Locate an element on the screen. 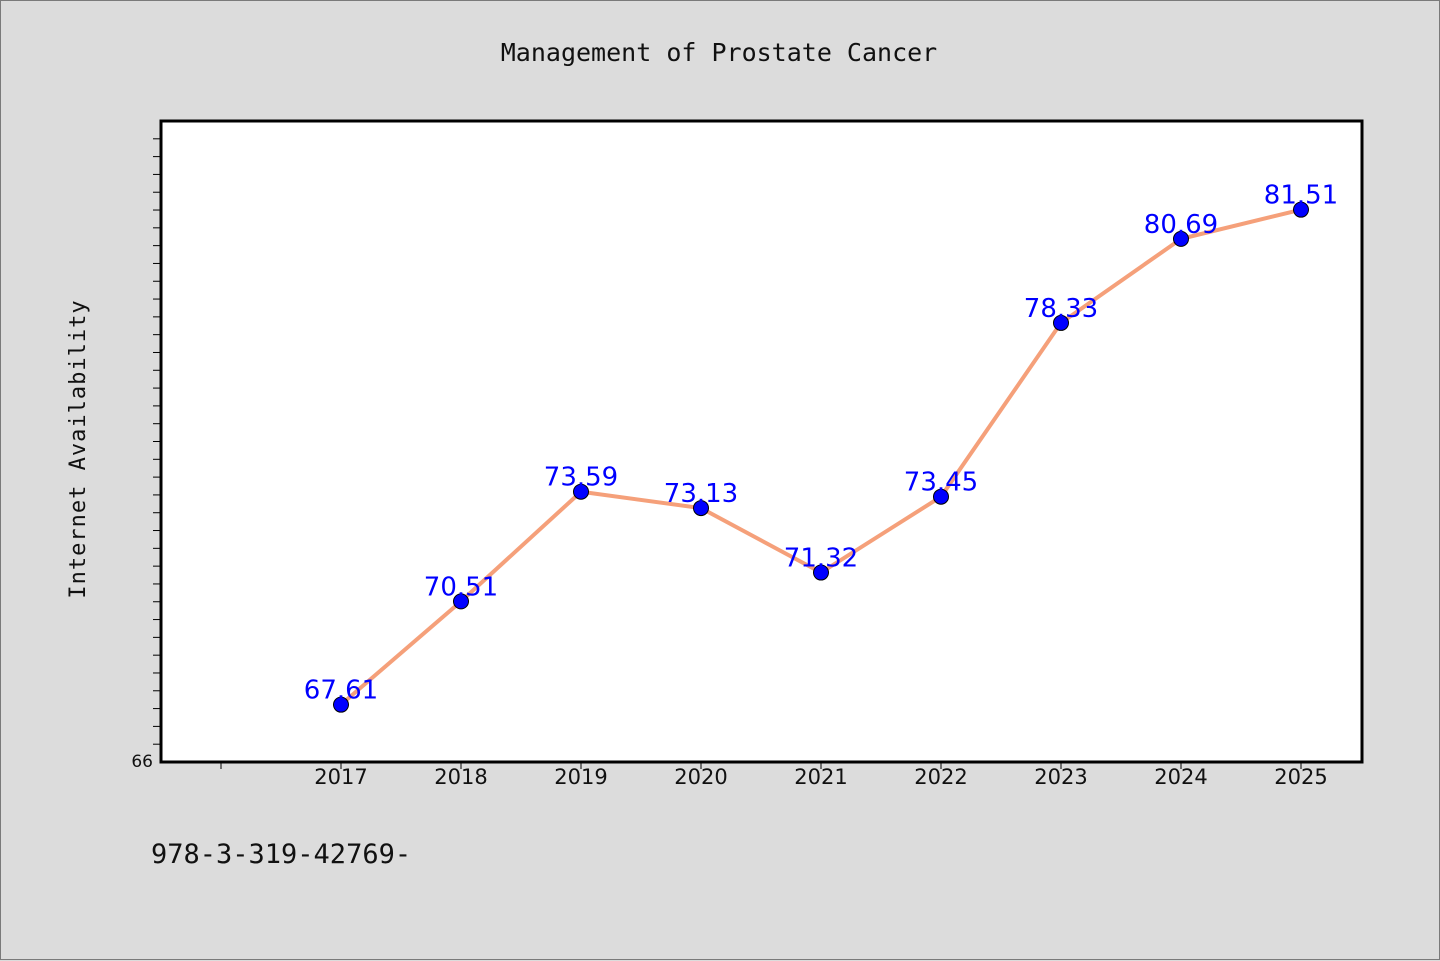 This screenshot has width=1440, height=961. footer-text: 978-3-319-42769- is located at coordinates (281, 854).